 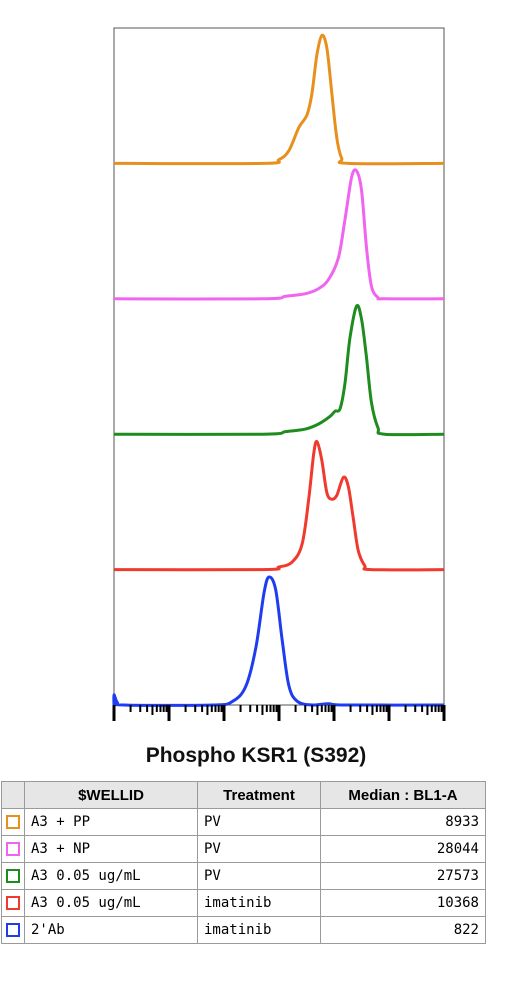 I want to click on legend-median: 822, so click(x=403, y=930).